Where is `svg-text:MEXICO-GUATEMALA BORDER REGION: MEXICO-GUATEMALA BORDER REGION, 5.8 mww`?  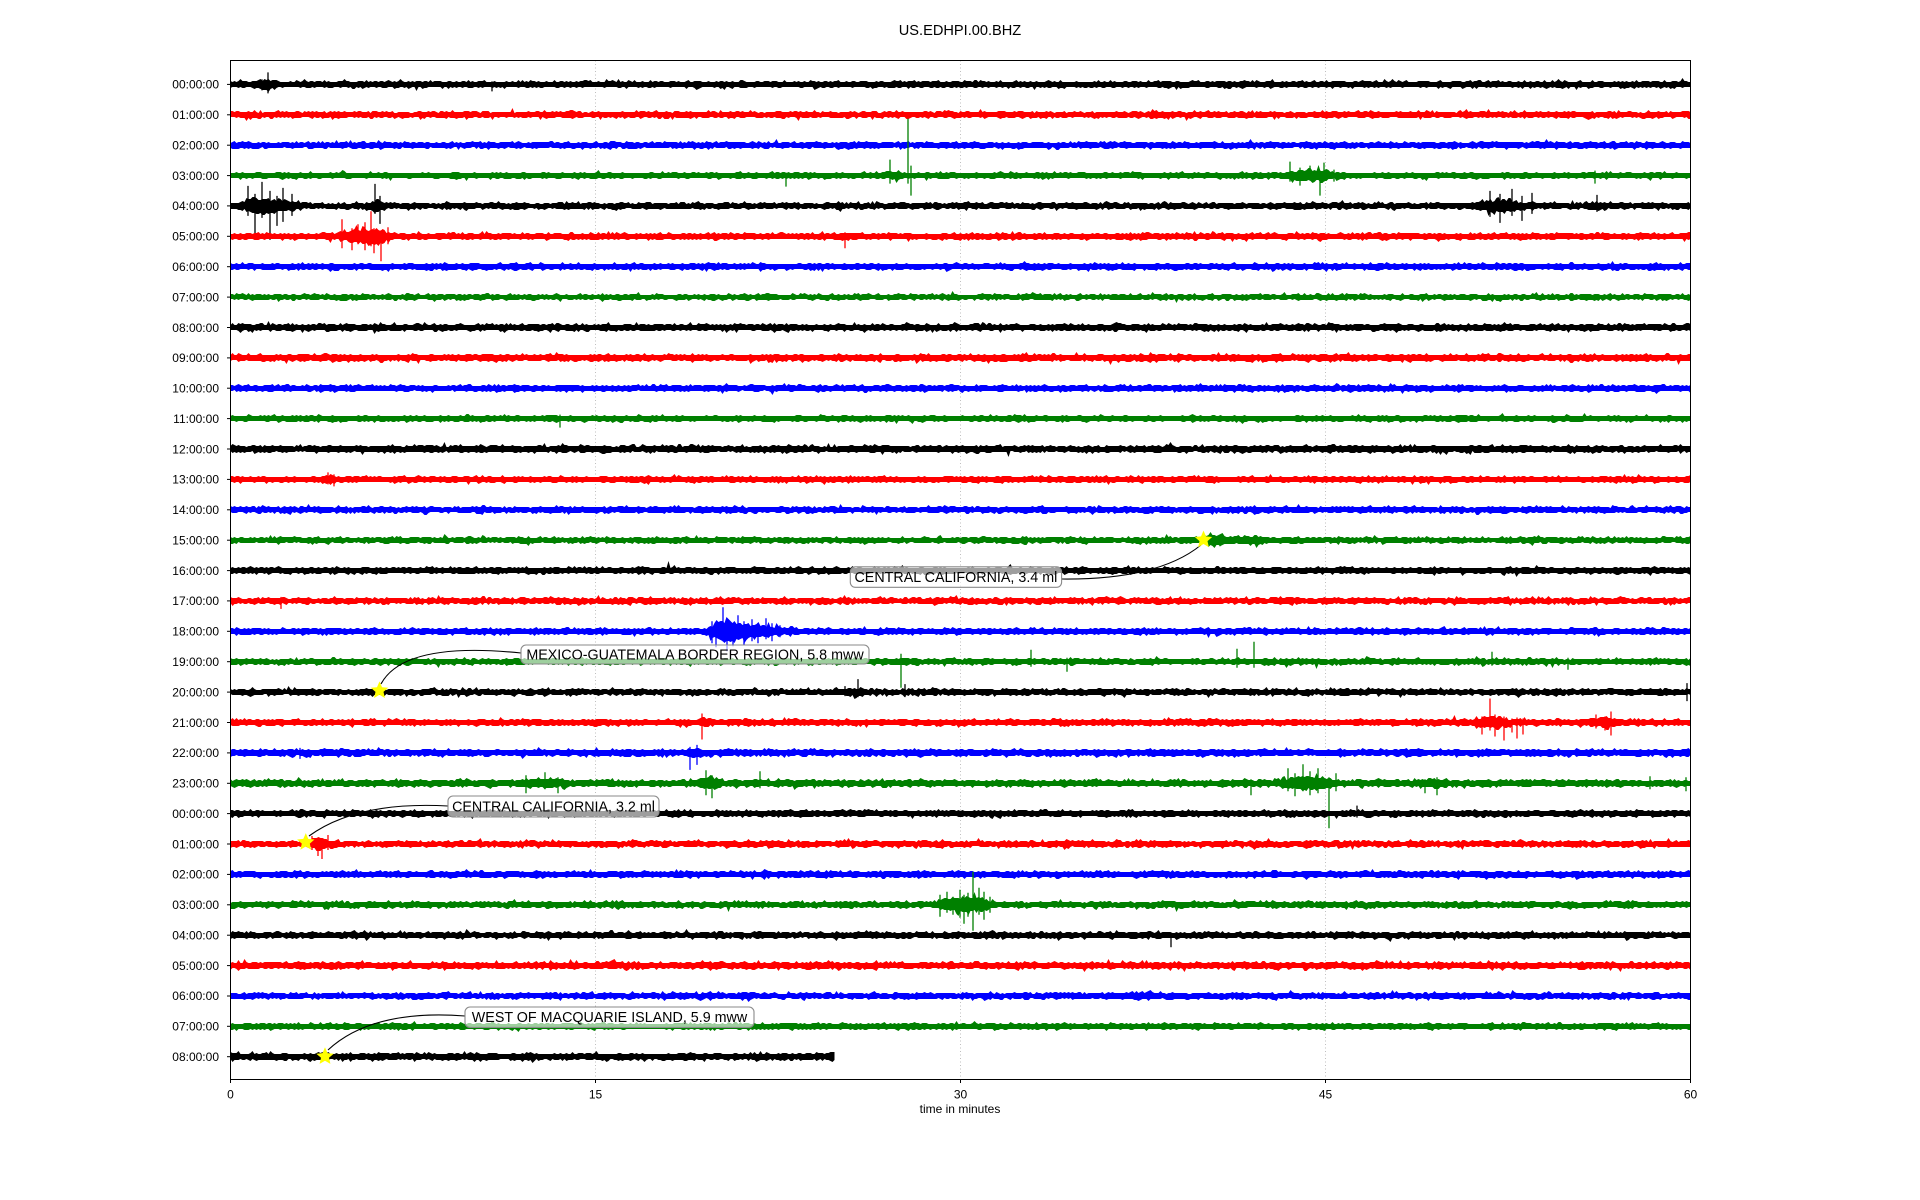
svg-text:MEXICO-GUATEMALA BORDER REGION: MEXICO-GUATEMALA BORDER REGION, 5.8 mww is located at coordinates (695, 656).